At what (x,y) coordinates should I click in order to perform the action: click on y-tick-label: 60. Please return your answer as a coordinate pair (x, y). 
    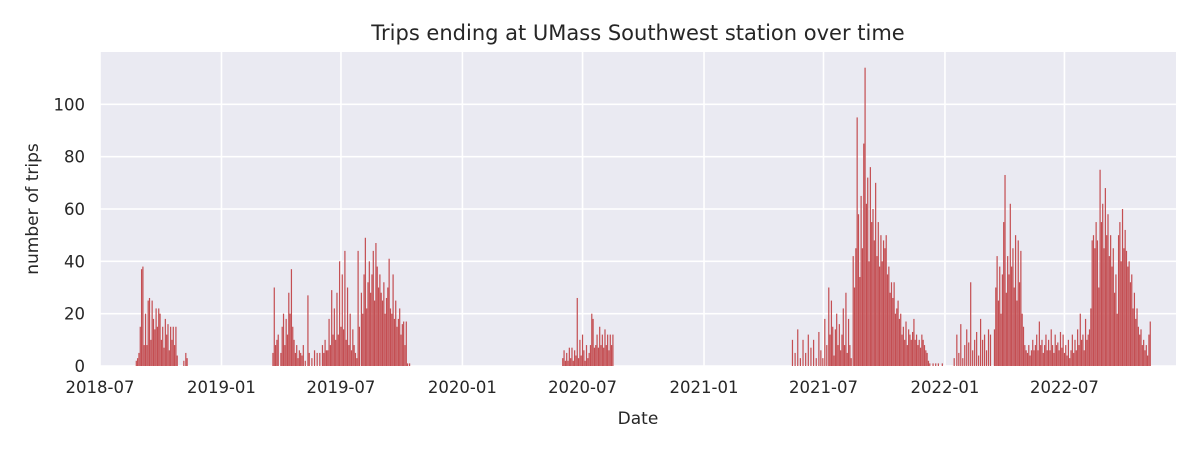
    Looking at the image, I should click on (74, 209).